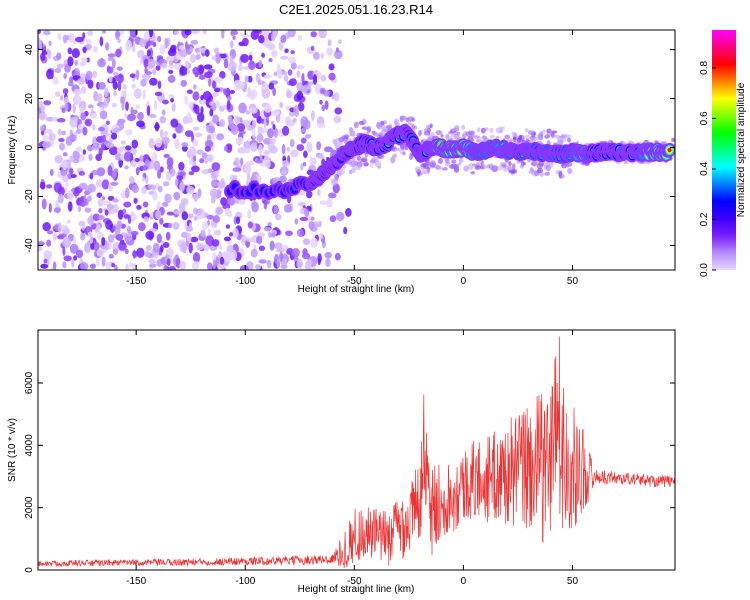  What do you see at coordinates (29, 570) in the screenshot?
I see `y-tick-label: 0` at bounding box center [29, 570].